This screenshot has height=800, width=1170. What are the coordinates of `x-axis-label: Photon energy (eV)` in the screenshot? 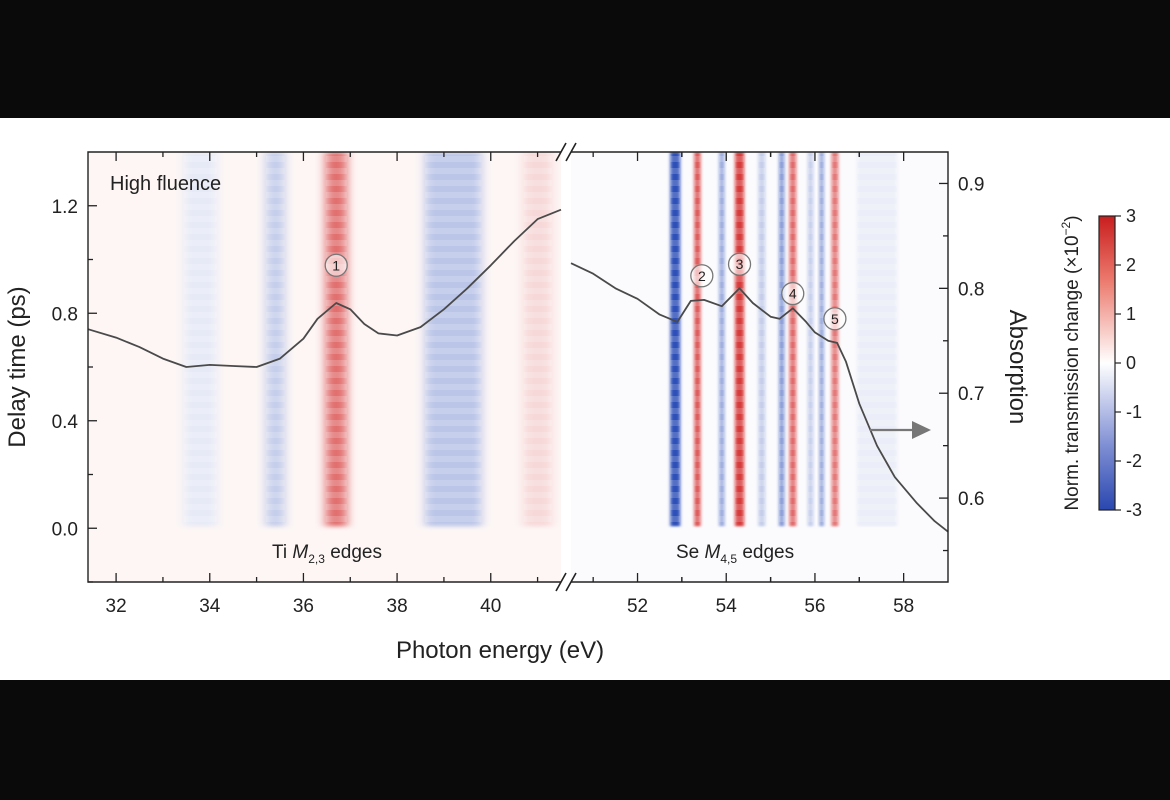 It's located at (500, 650).